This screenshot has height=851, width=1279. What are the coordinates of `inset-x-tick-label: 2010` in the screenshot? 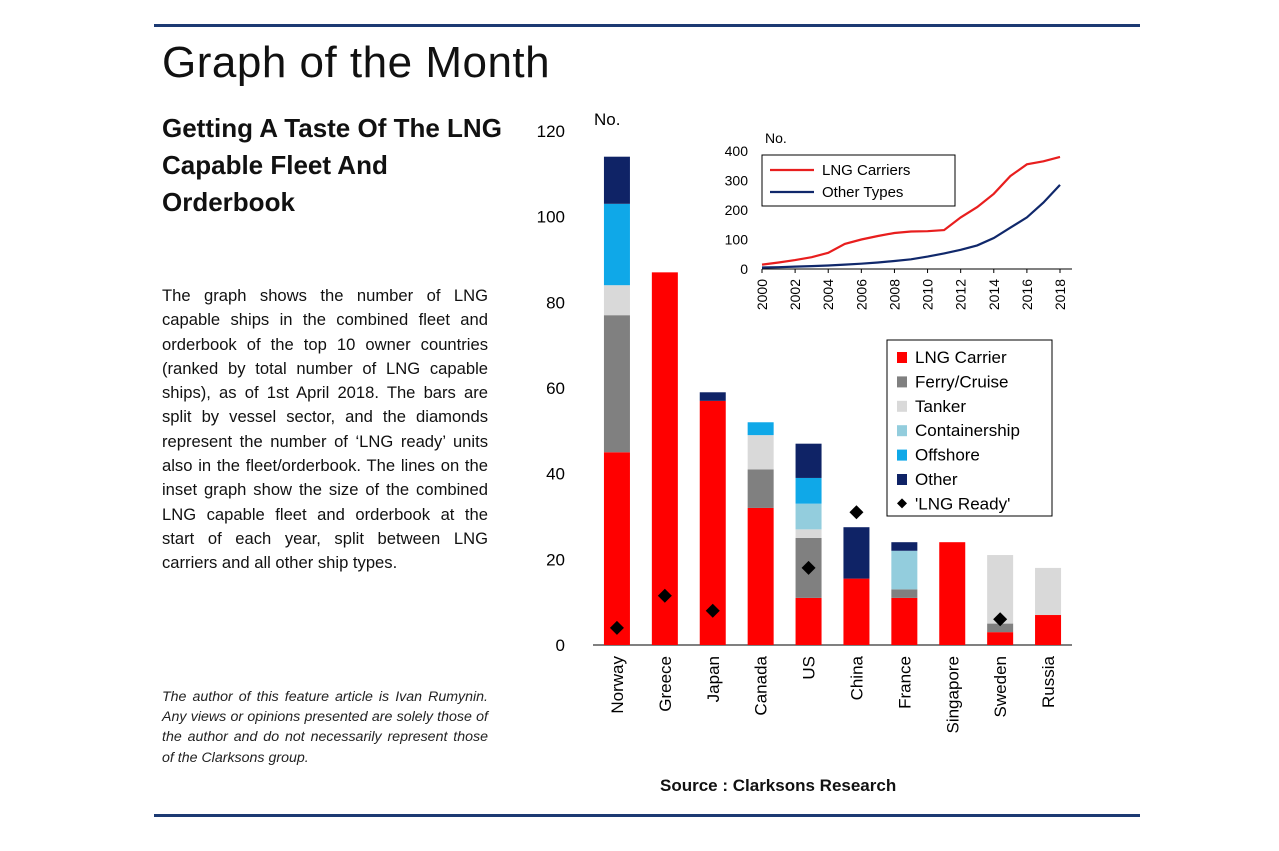 It's located at (928, 294).